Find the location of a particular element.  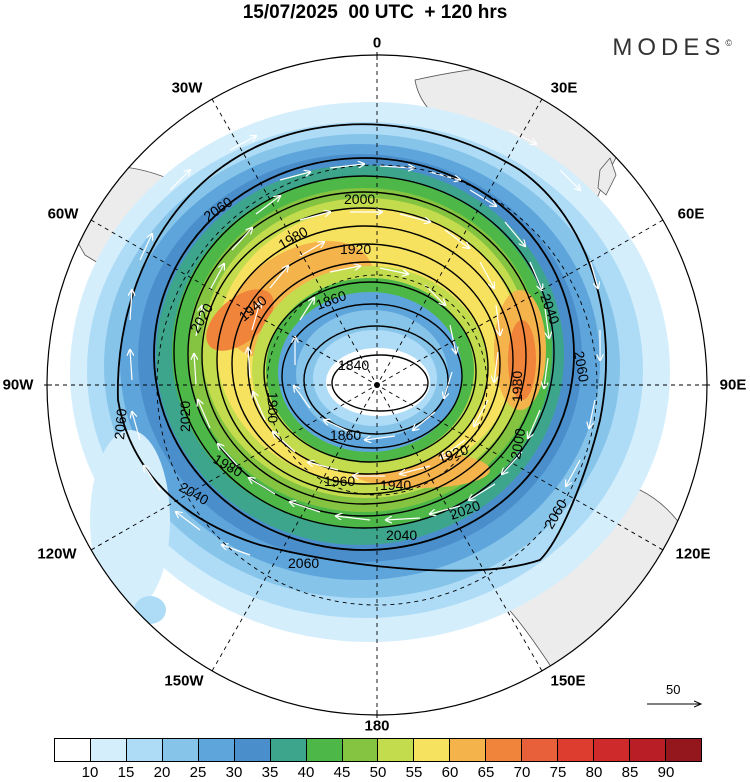

longitude-label-60w: 60W is located at coordinates (63, 214).